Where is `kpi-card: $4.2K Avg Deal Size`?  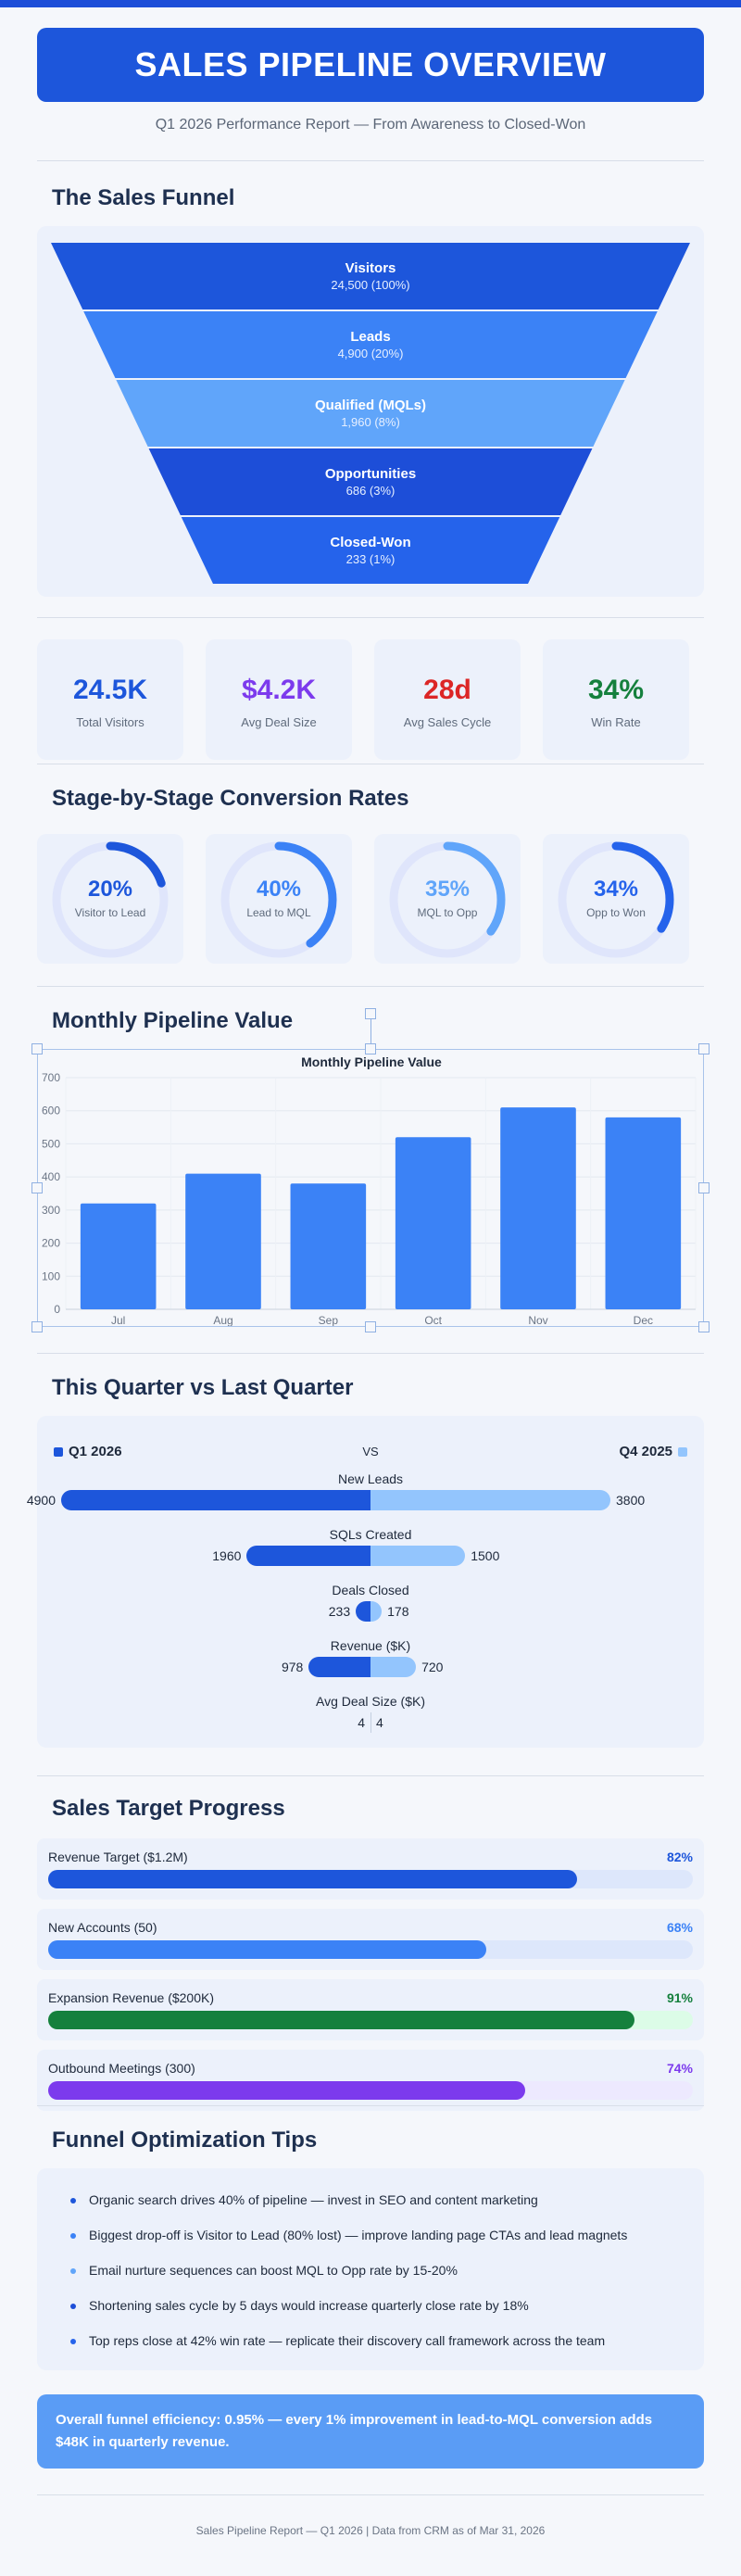 kpi-card: $4.2K Avg Deal Size is located at coordinates (279, 699).